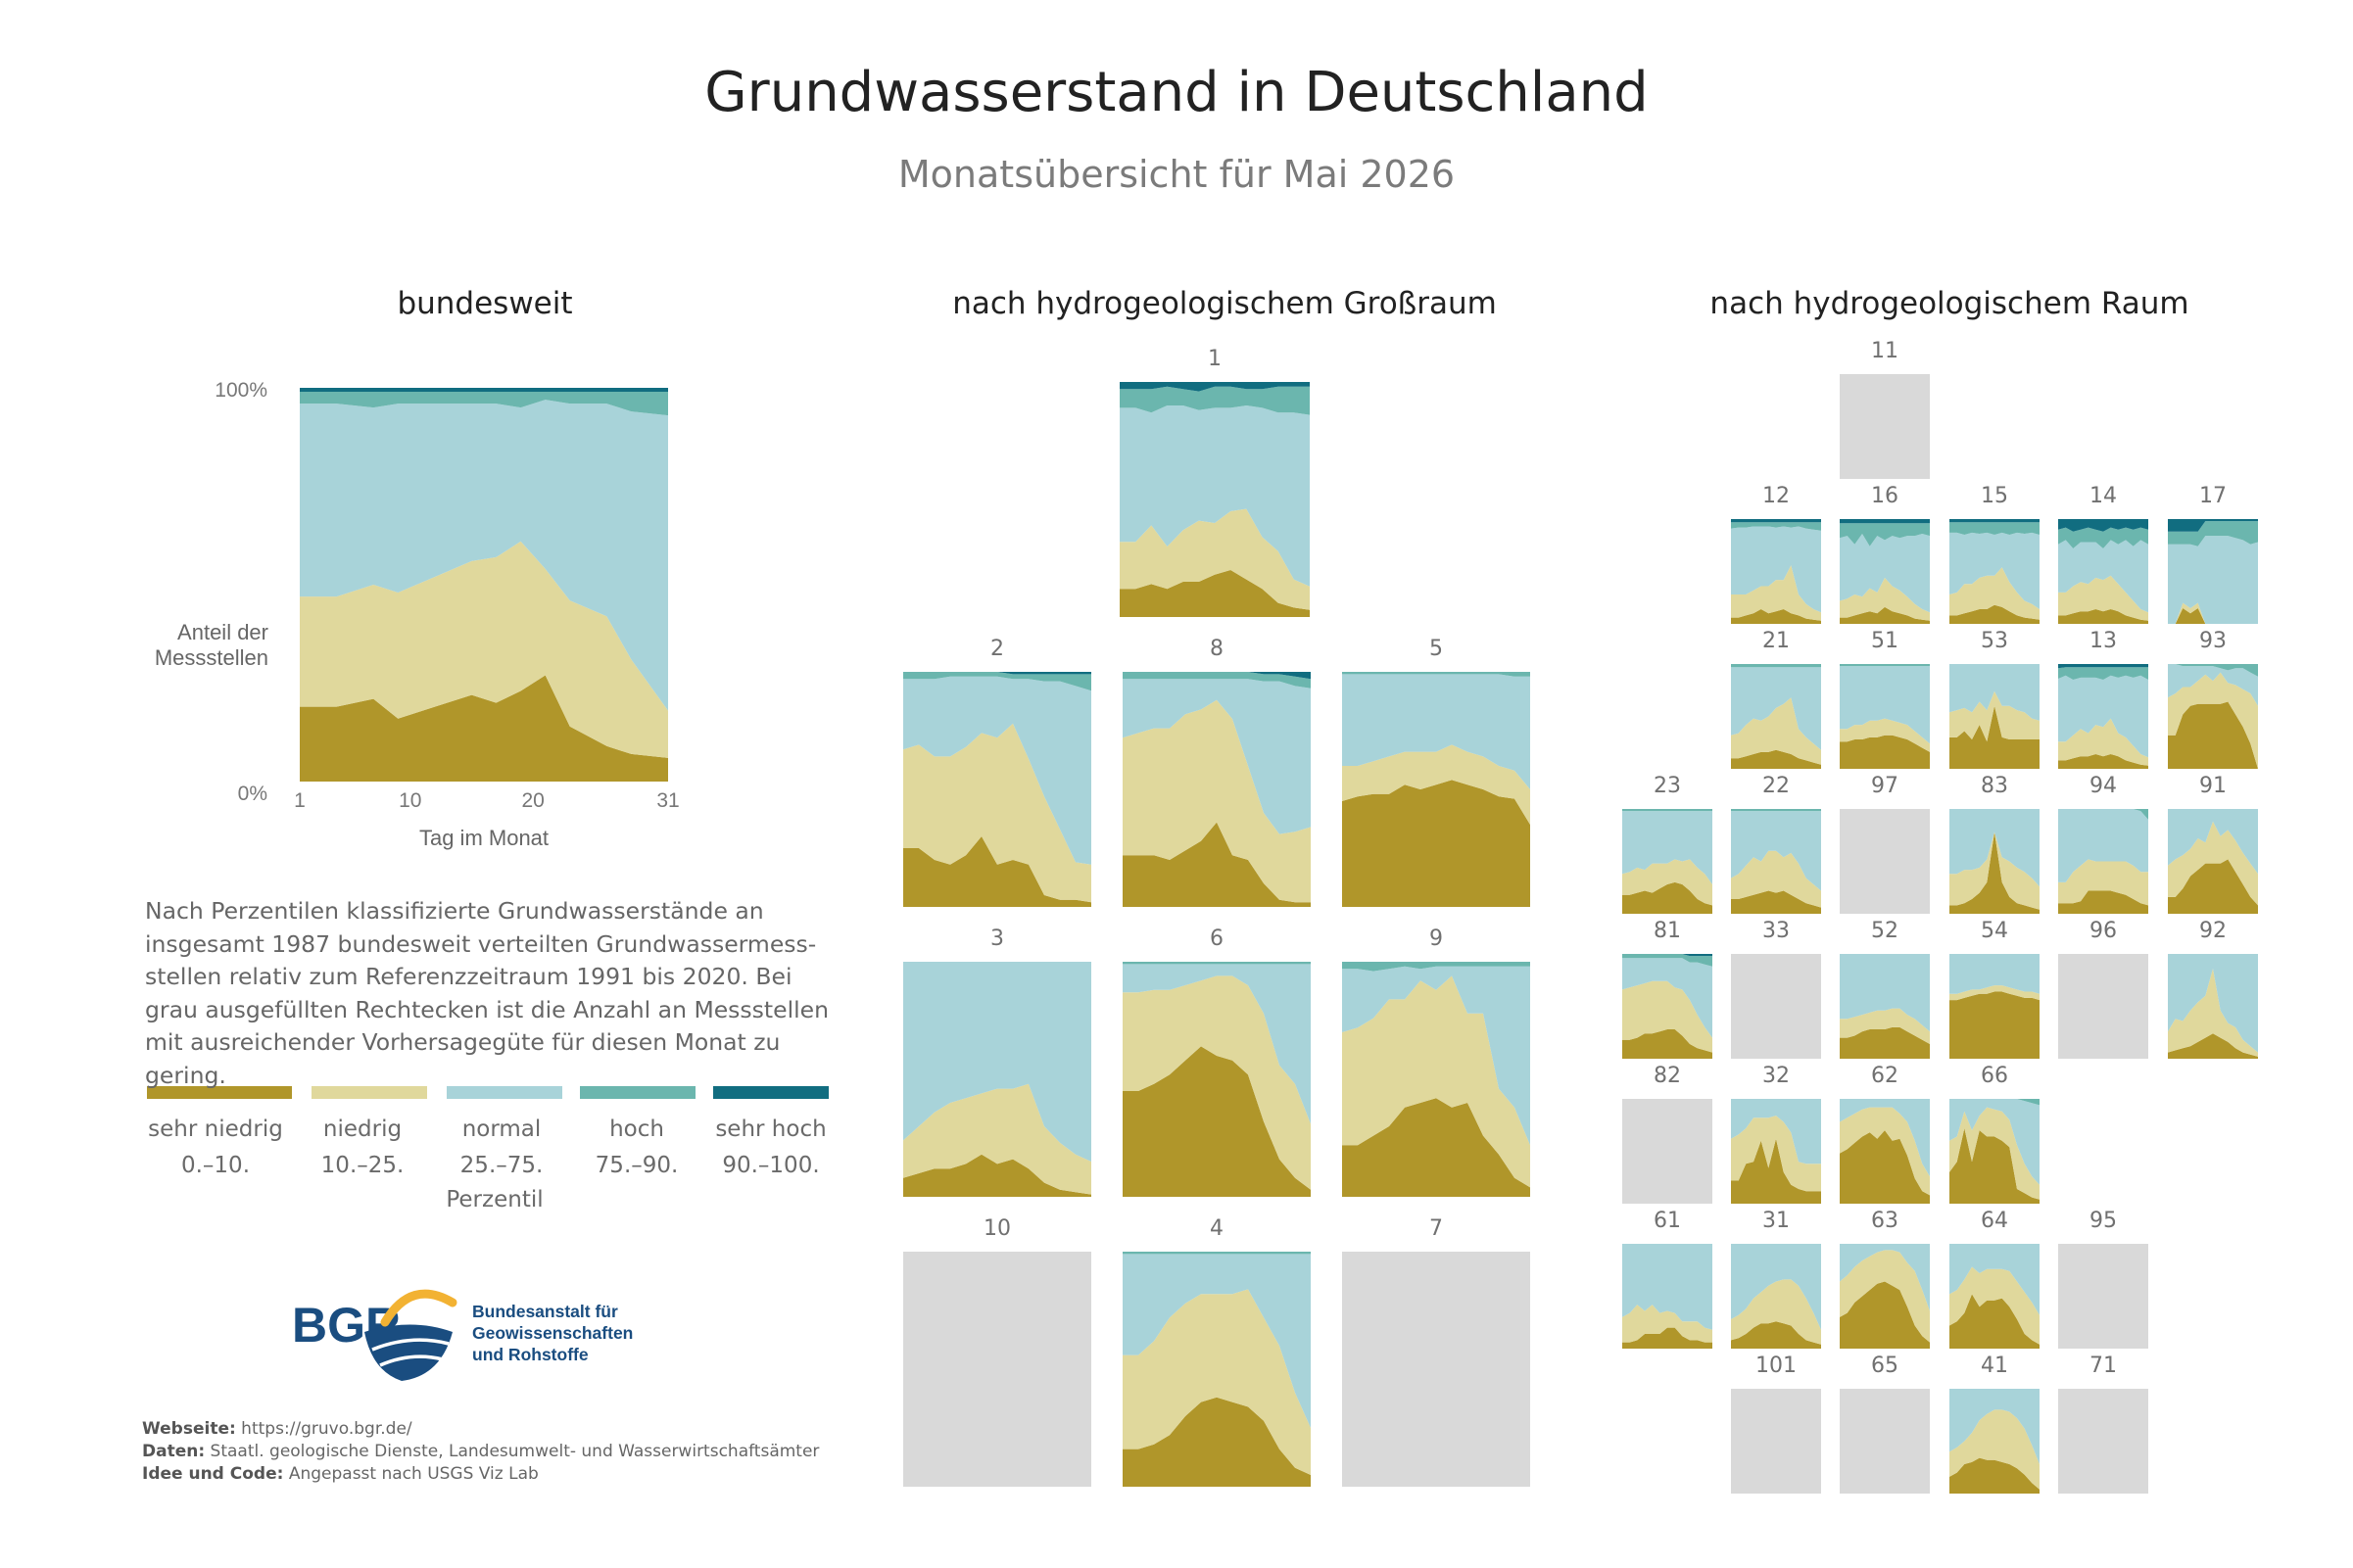 The width and height of the screenshot is (2353, 1568). Describe the element at coordinates (411, 1474) in the screenshot. I see `footer-credits-text: Angepasst nach USGS Viz Lab` at that location.